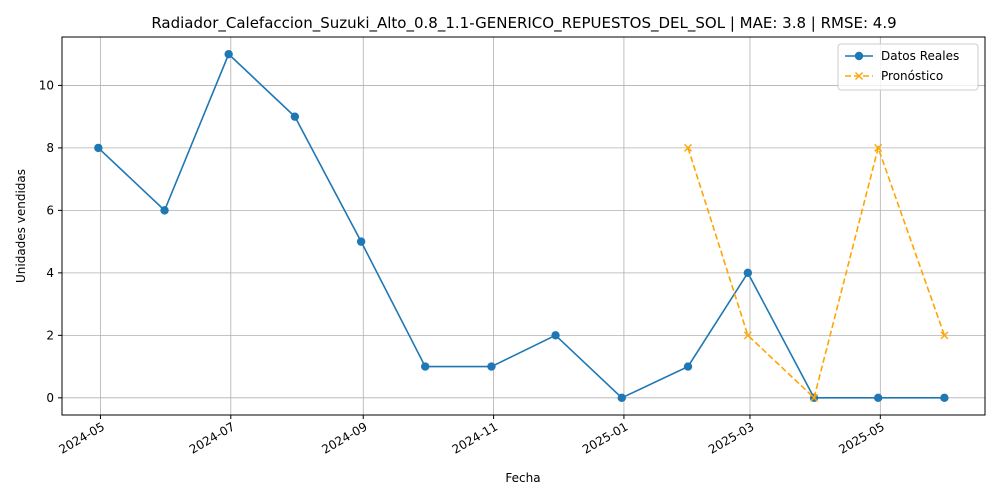 The width and height of the screenshot is (1000, 500). I want to click on legend-entry: Pronóstico, so click(894, 76).